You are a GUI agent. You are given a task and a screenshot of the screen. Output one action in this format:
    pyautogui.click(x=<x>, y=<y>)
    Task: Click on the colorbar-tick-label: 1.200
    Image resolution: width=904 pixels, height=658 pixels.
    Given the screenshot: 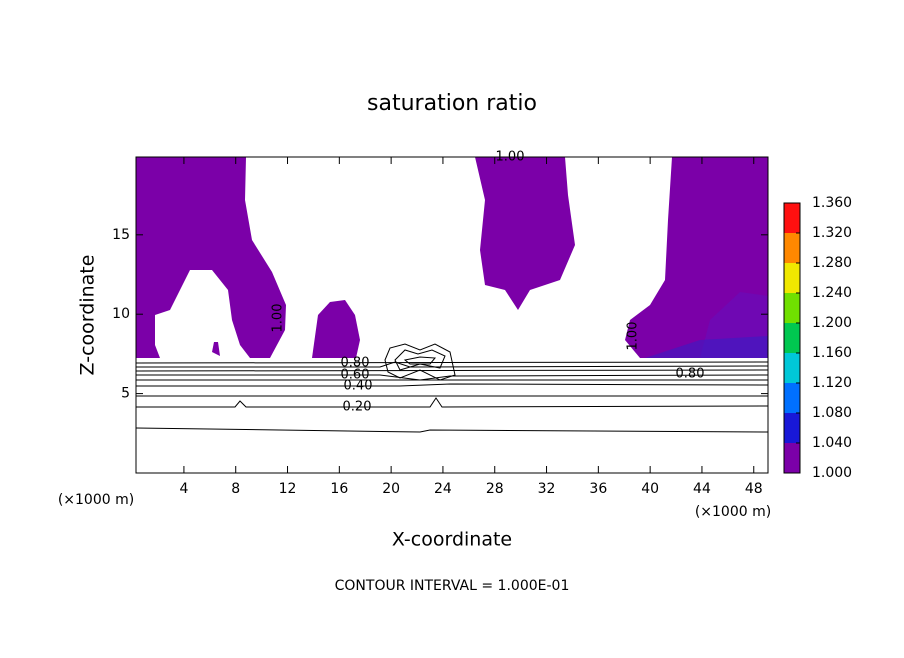 What is the action you would take?
    pyautogui.click(x=832, y=323)
    